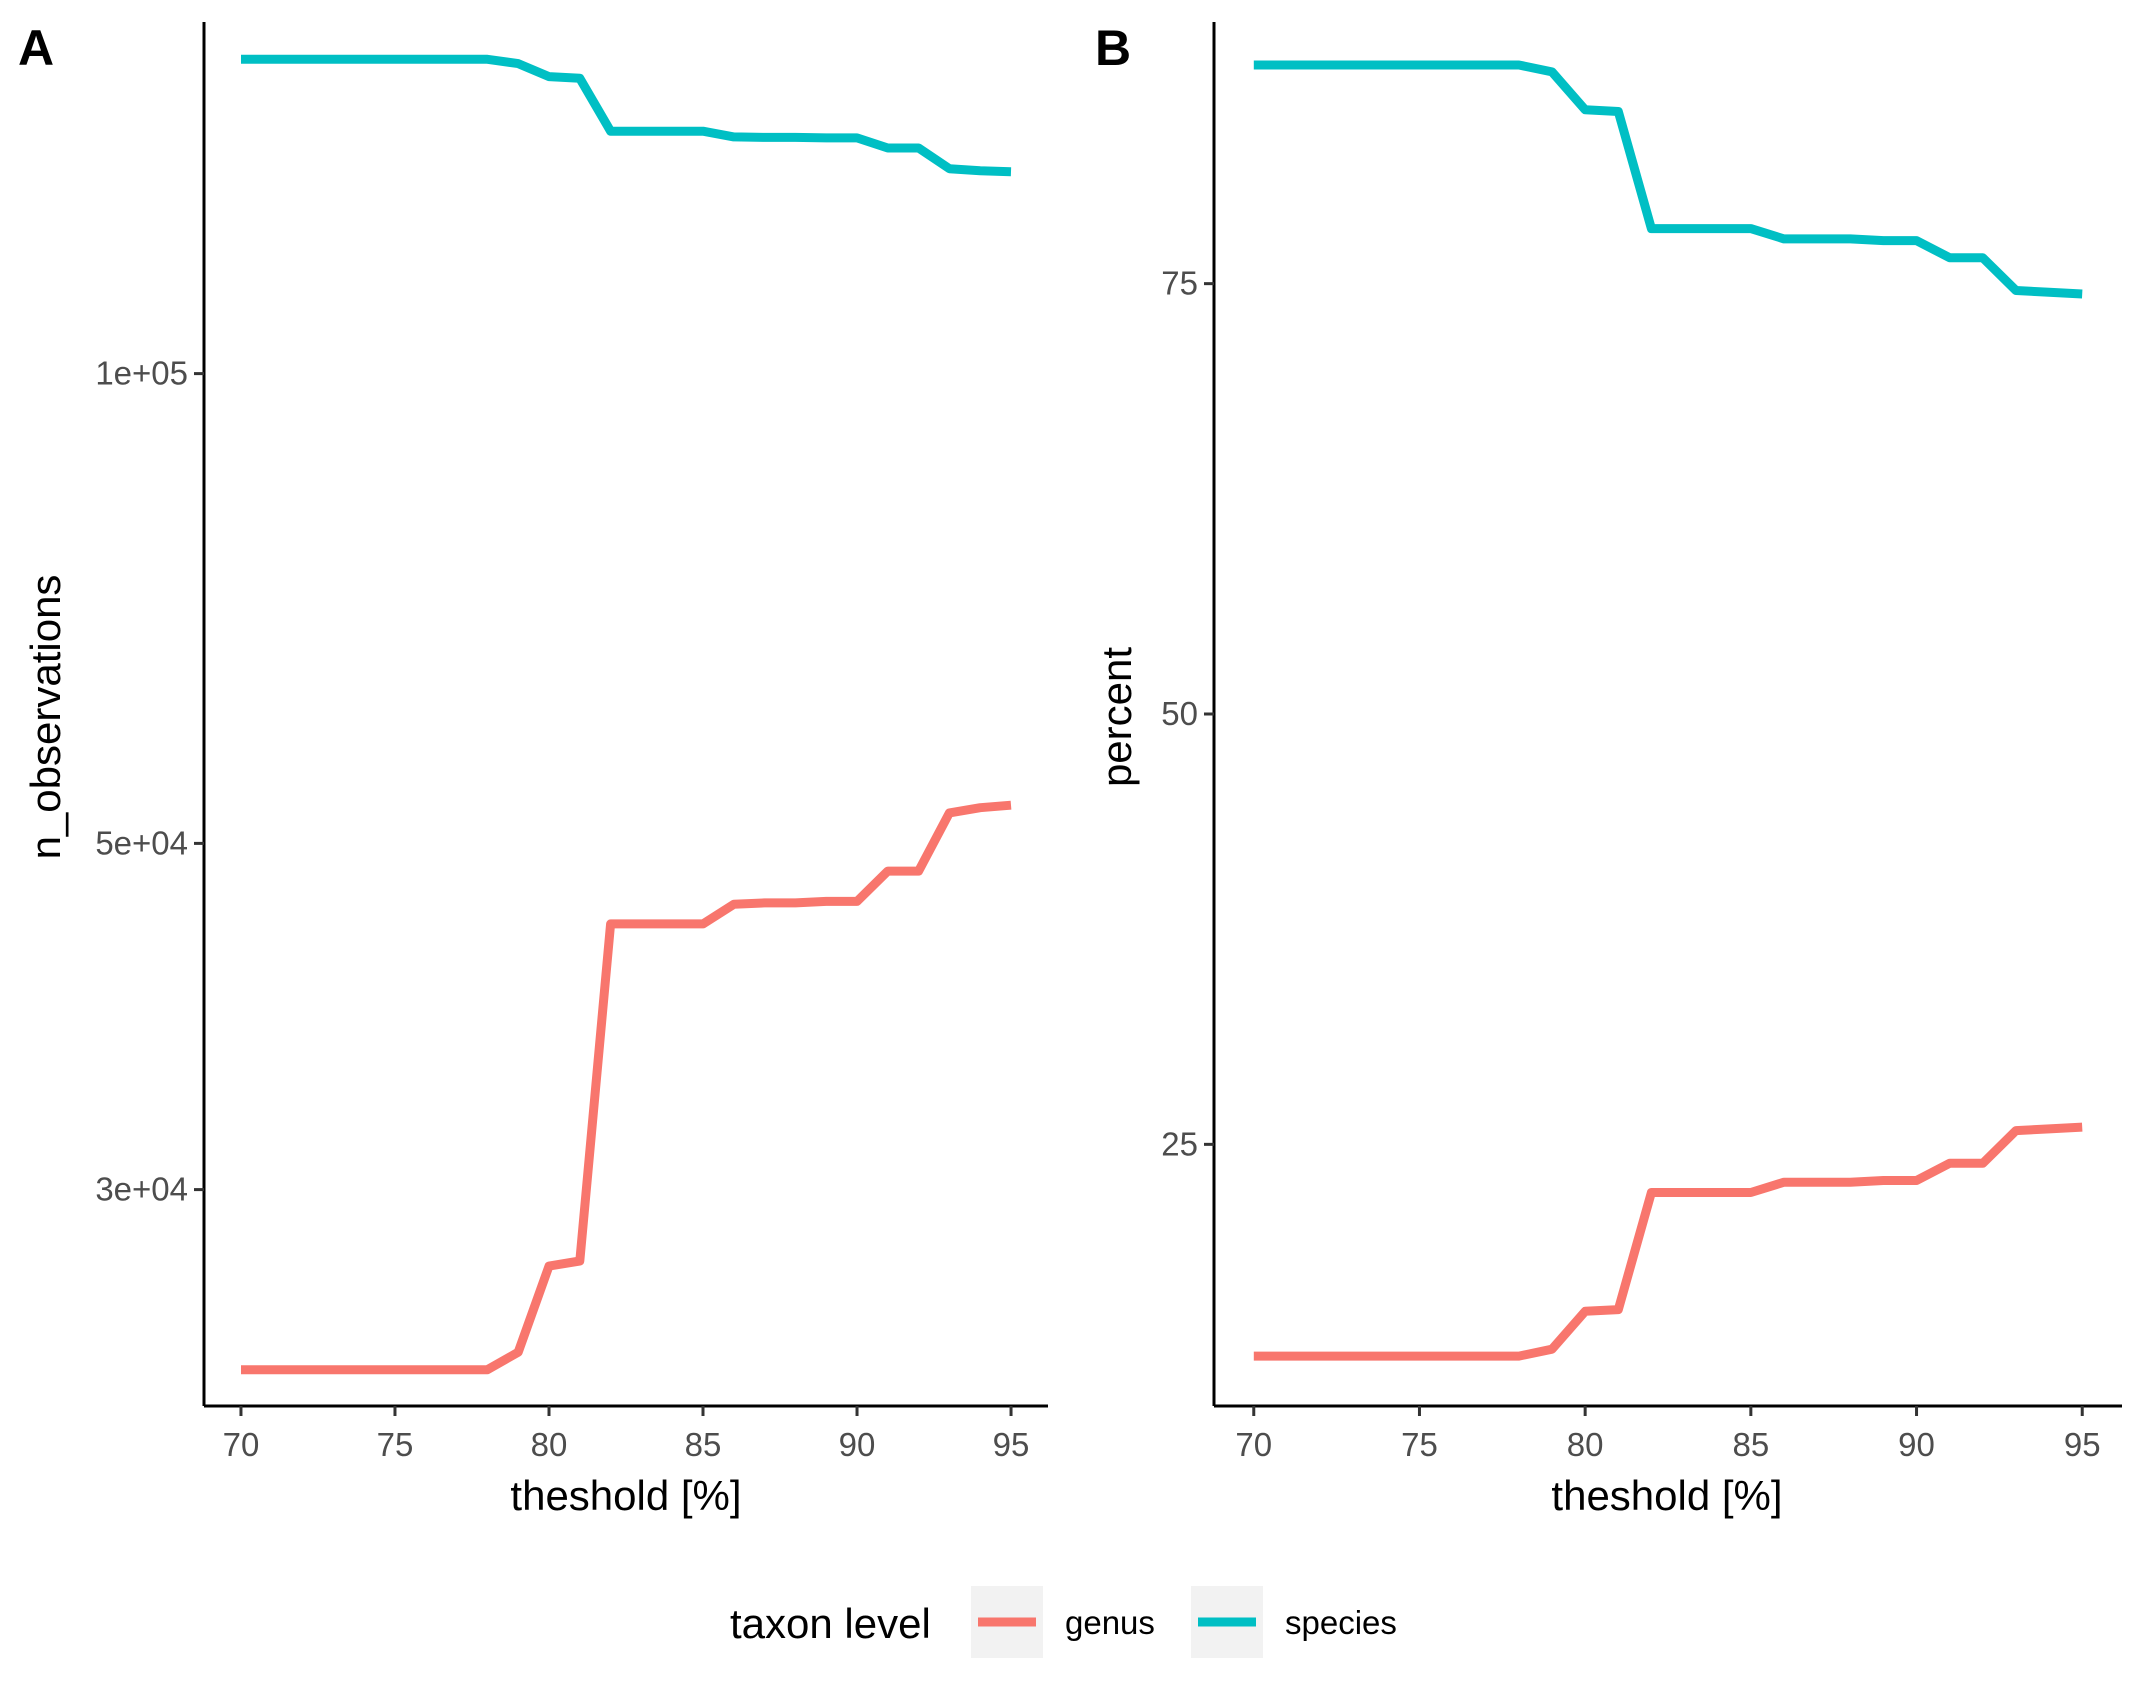  What do you see at coordinates (36, 48) in the screenshot?
I see `panel-a-tag: A` at bounding box center [36, 48].